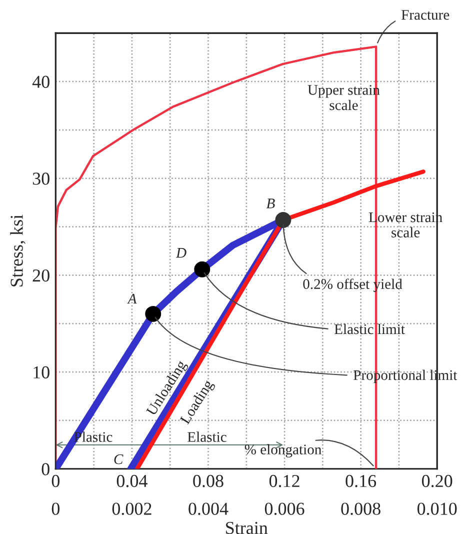 Image resolution: width=464 pixels, height=534 pixels. I want to click on y-tick-label: 0, so click(46, 469).